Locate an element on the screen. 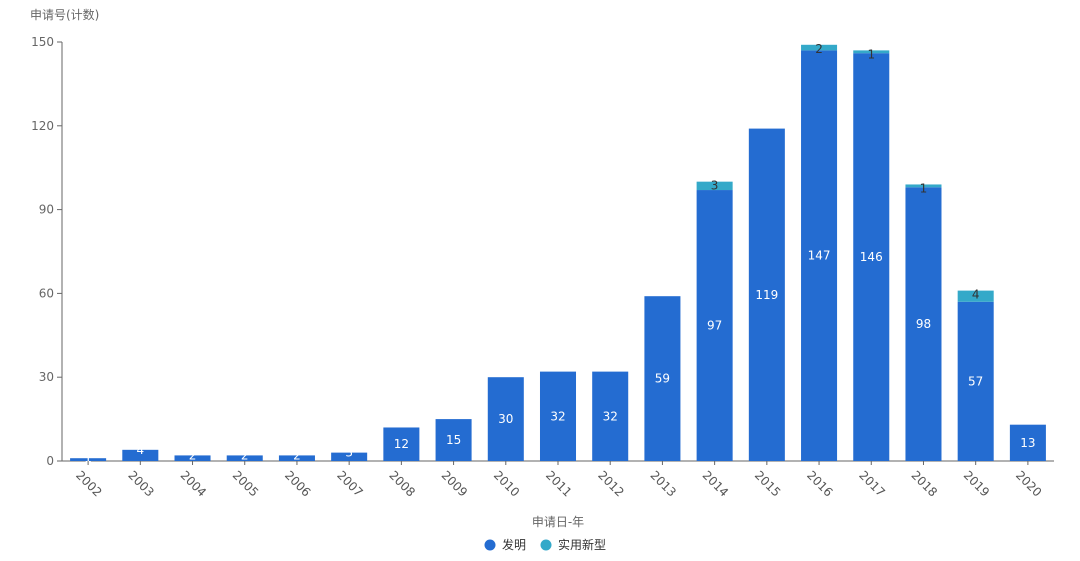 This screenshot has height=561, width=1080. bar-utility-model-2017 is located at coordinates (871, 52).